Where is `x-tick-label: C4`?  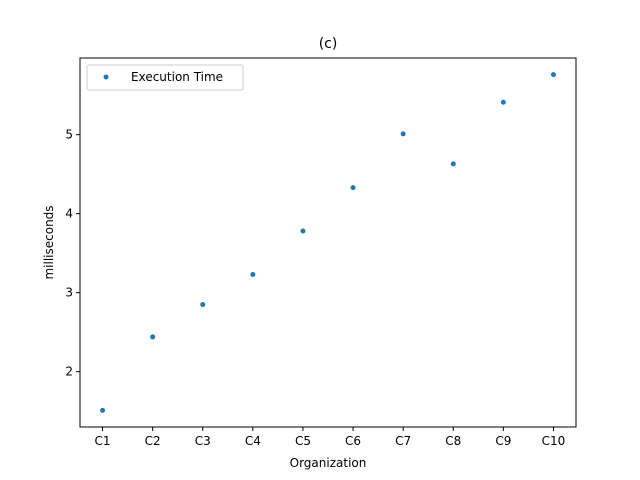
x-tick-label: C4 is located at coordinates (253, 441).